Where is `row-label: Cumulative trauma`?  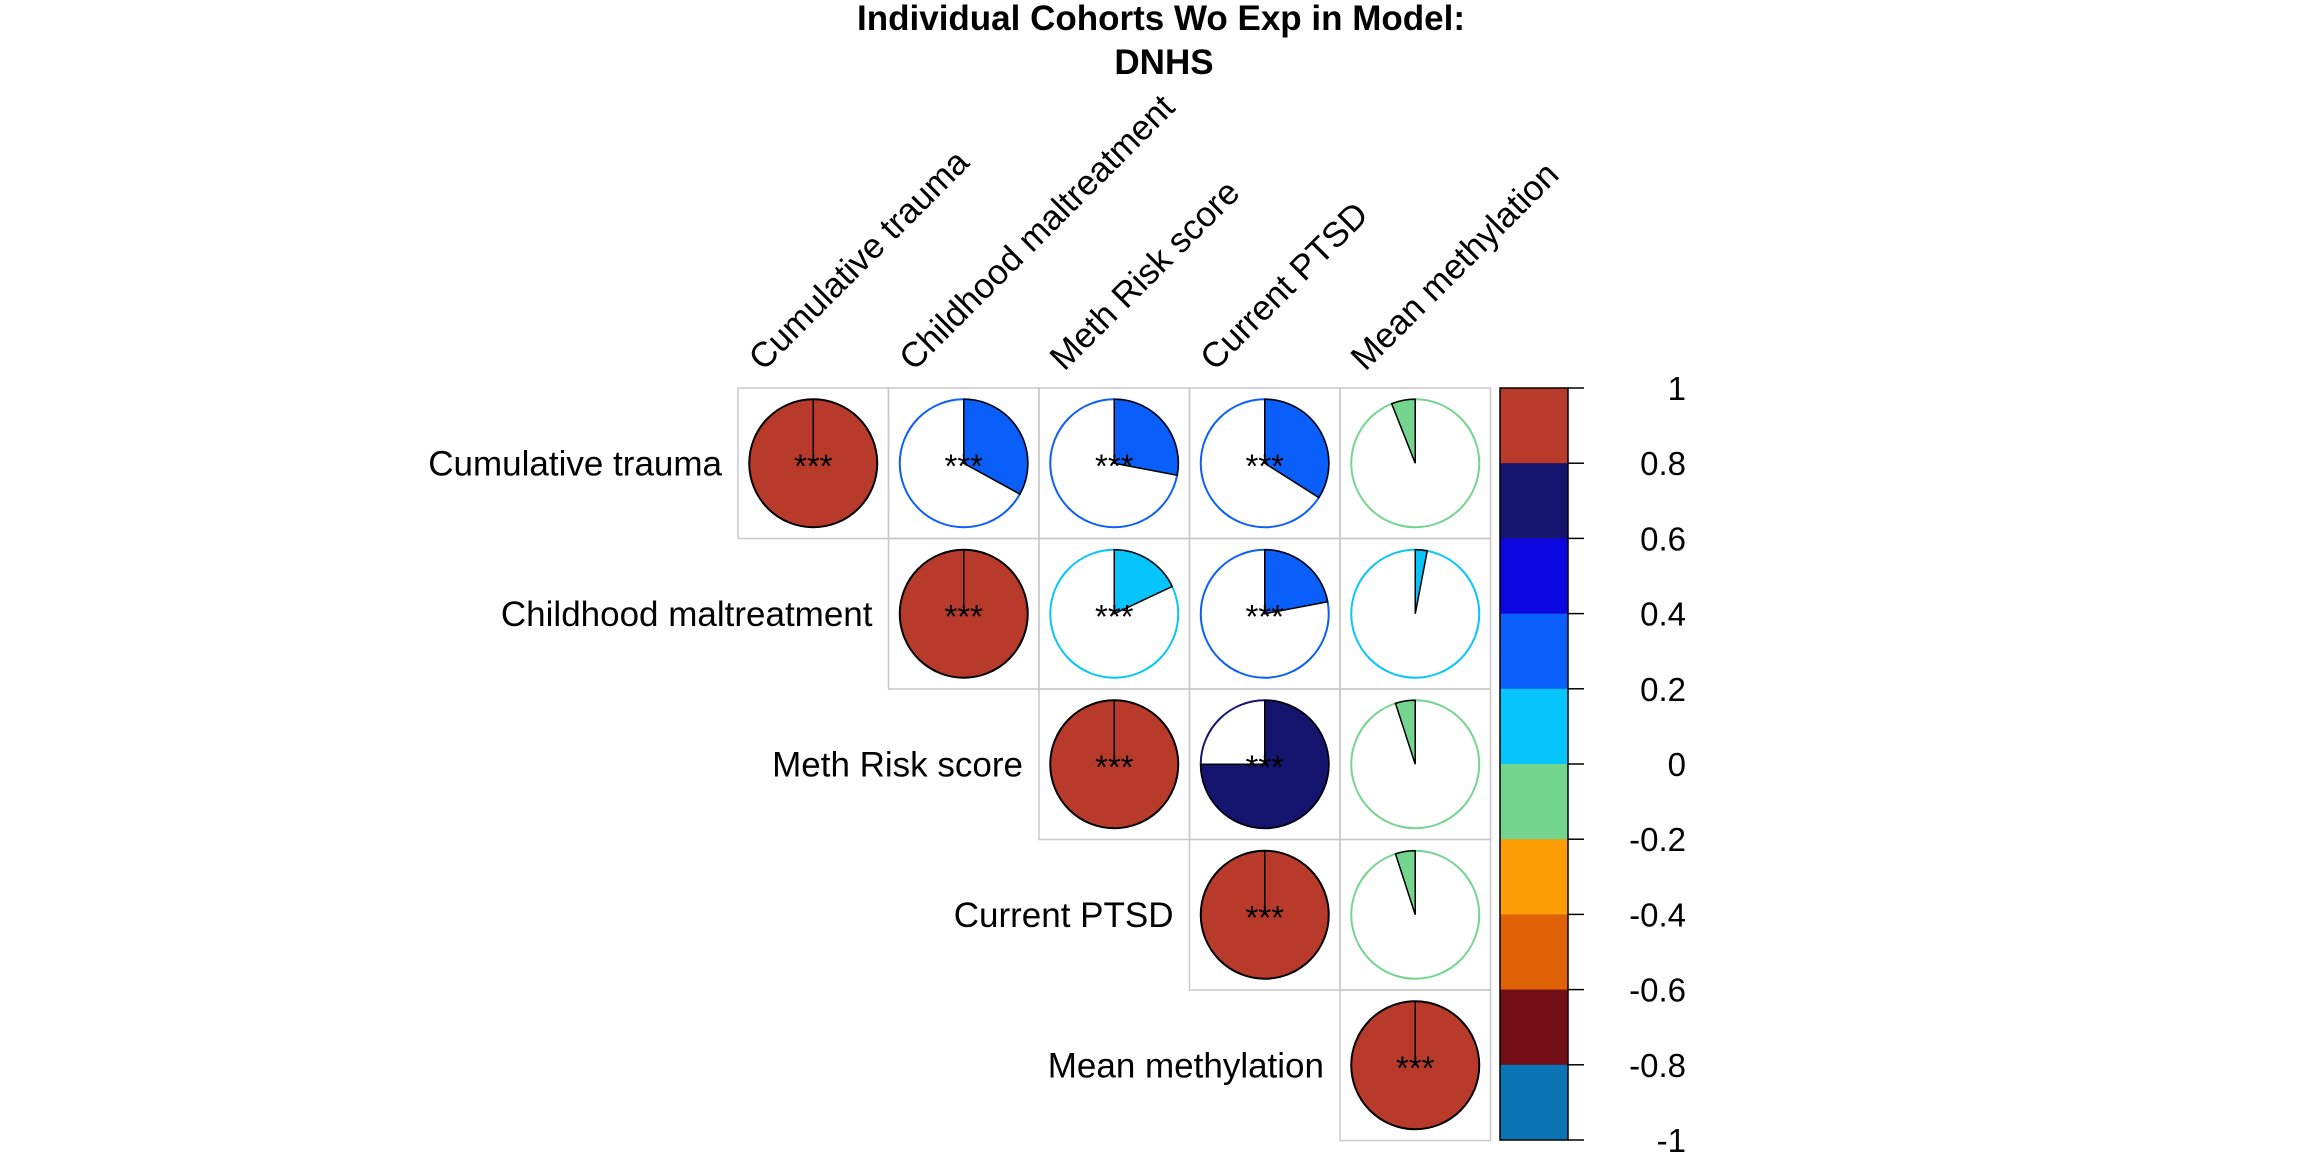
row-label: Cumulative trauma is located at coordinates (575, 463).